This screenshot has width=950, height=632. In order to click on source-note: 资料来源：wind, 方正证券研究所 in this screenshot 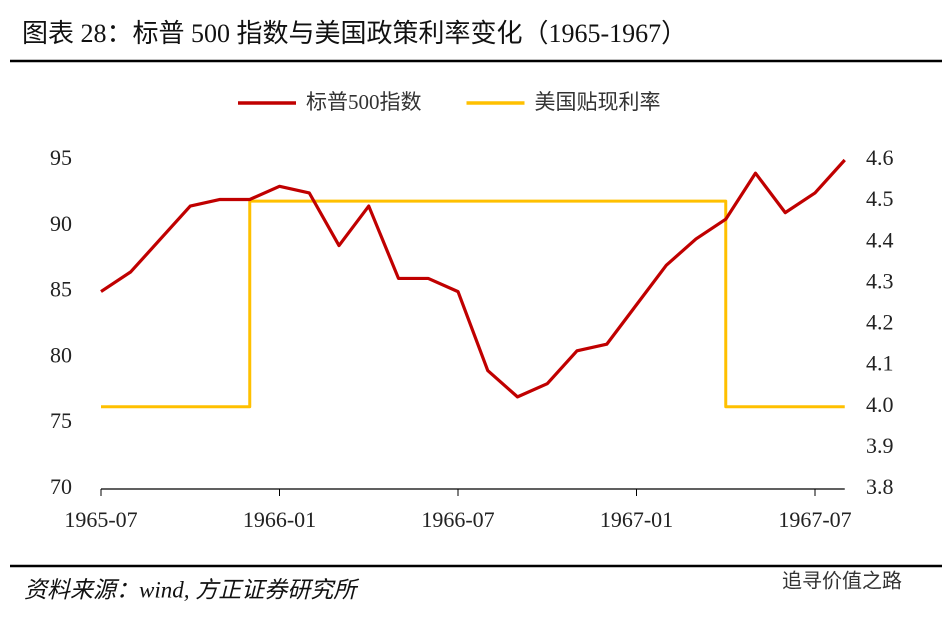, I will do `click(191, 589)`.